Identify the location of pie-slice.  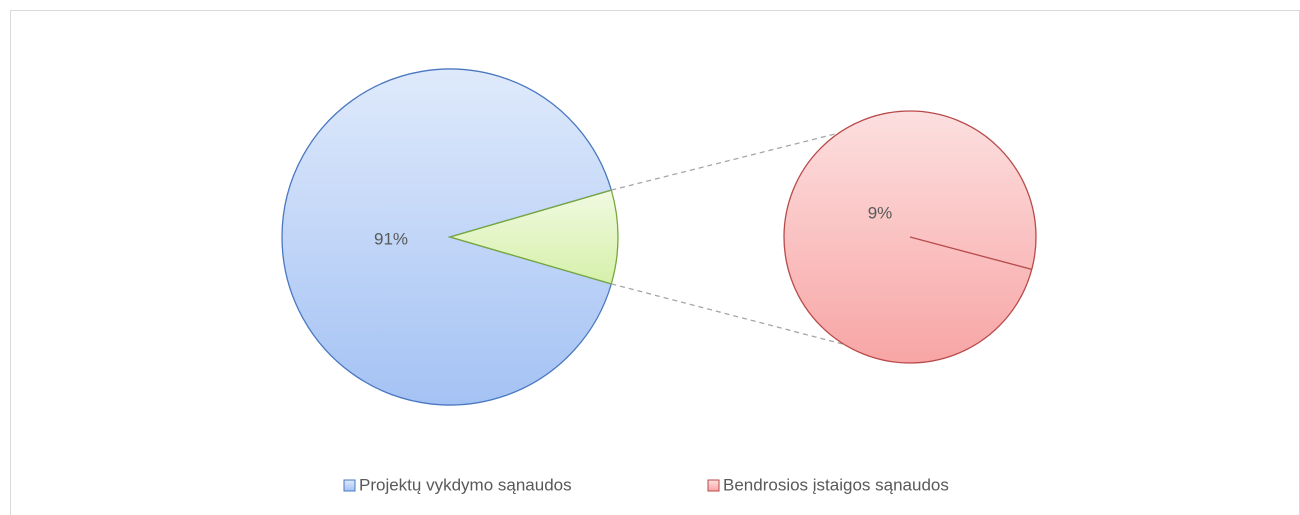
(533, 237).